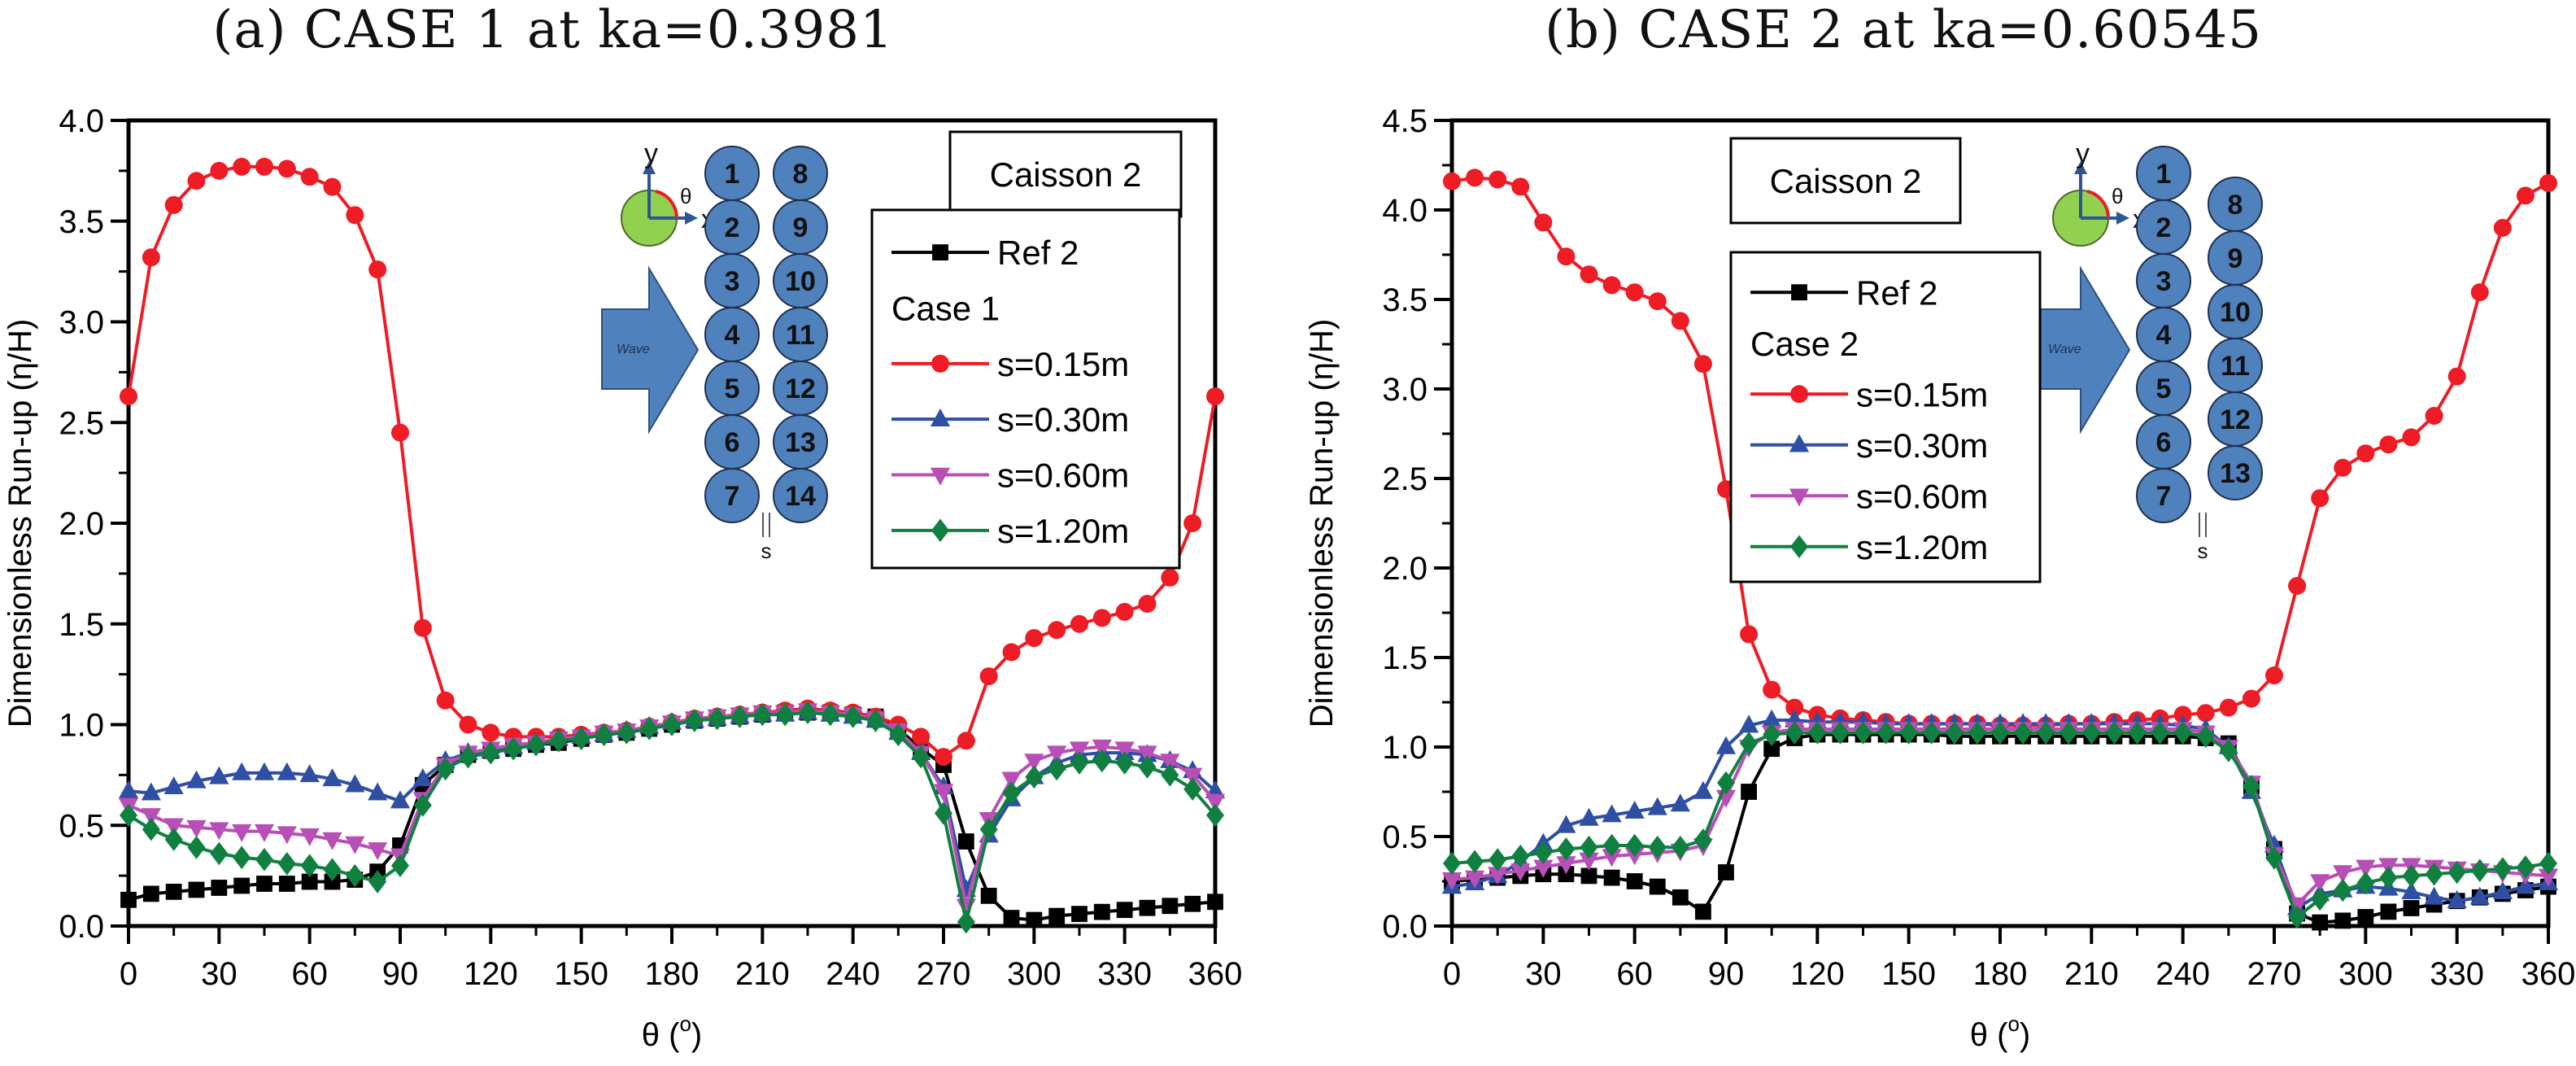  Describe the element at coordinates (81, 524) in the screenshot. I see `y-tick-label: 2.0` at that location.